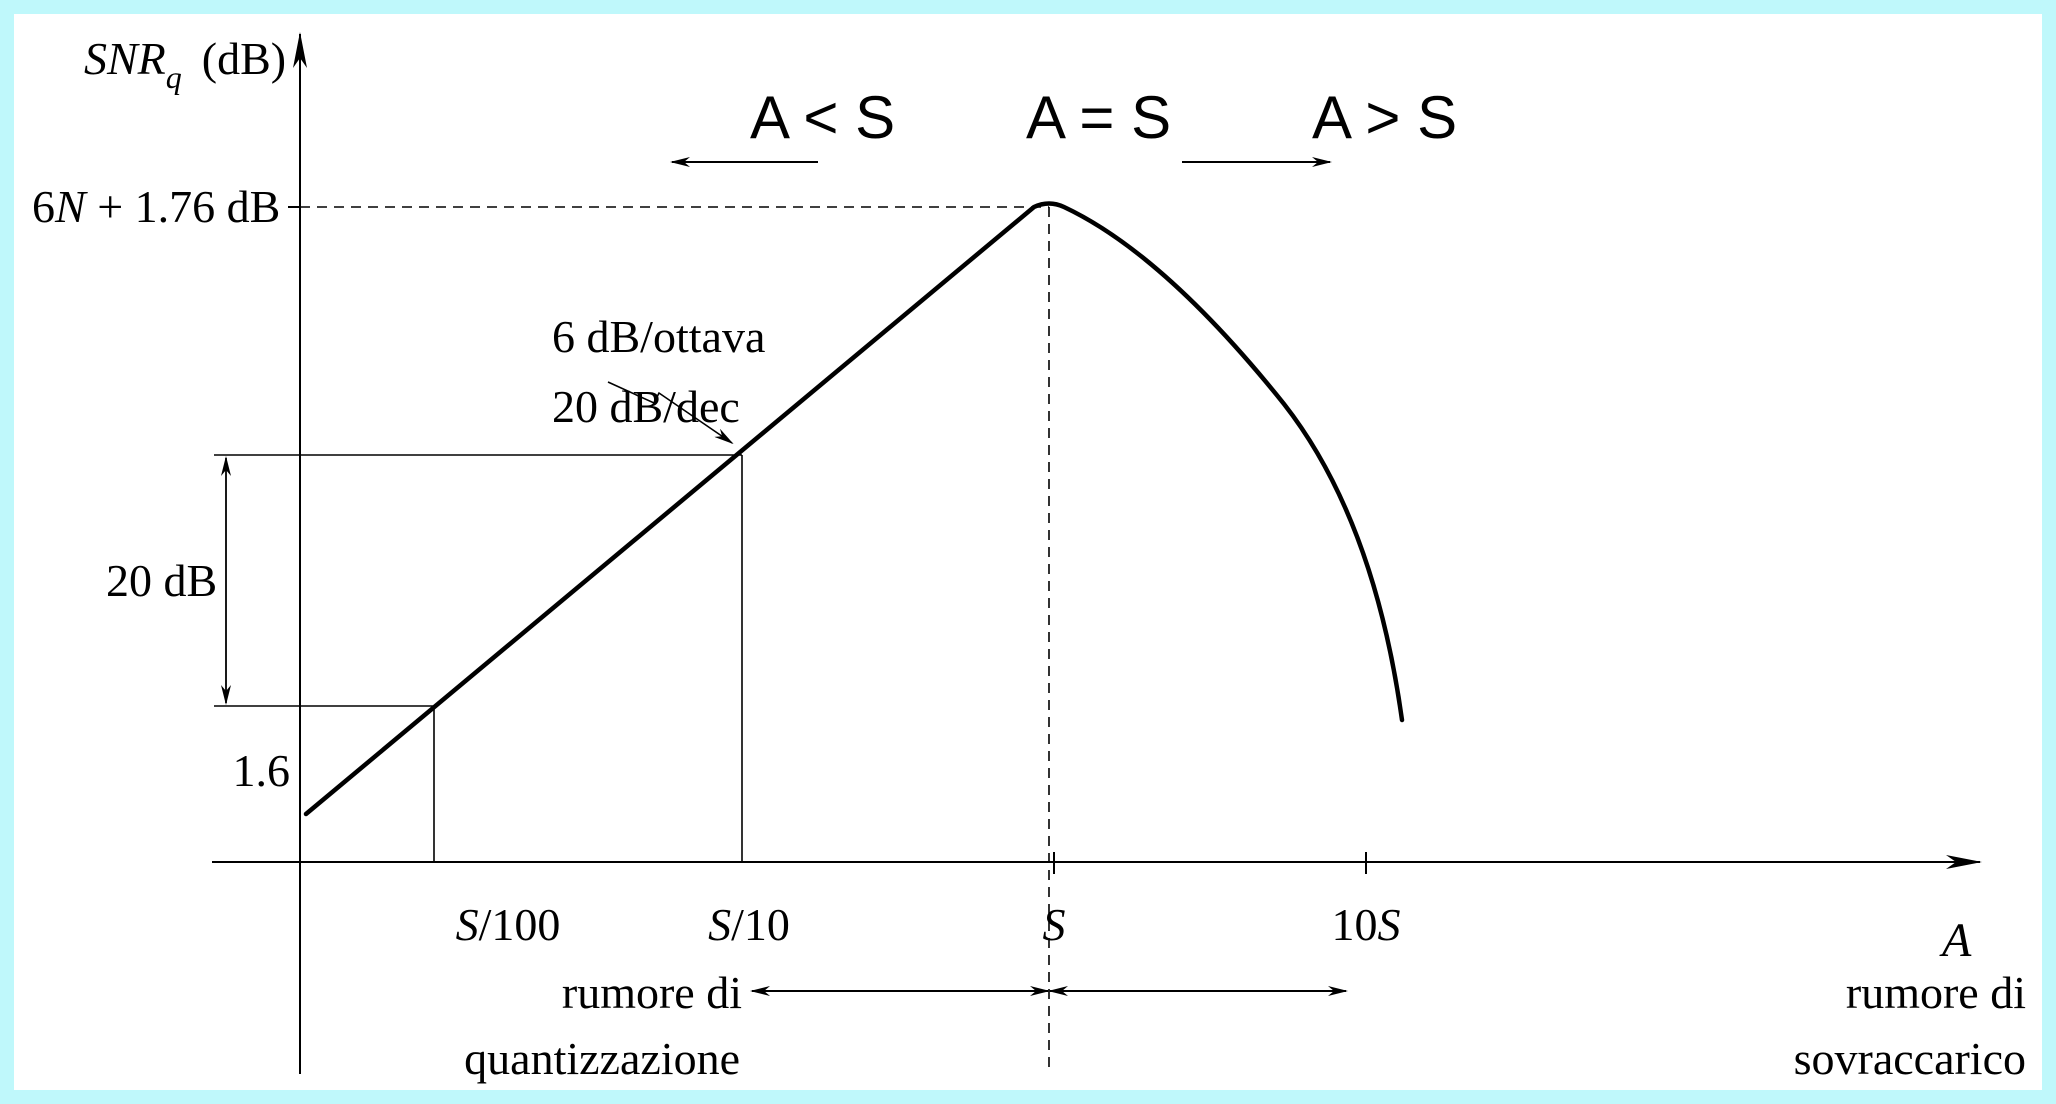  What do you see at coordinates (670, 413) in the screenshot?
I see `slope-pointer` at bounding box center [670, 413].